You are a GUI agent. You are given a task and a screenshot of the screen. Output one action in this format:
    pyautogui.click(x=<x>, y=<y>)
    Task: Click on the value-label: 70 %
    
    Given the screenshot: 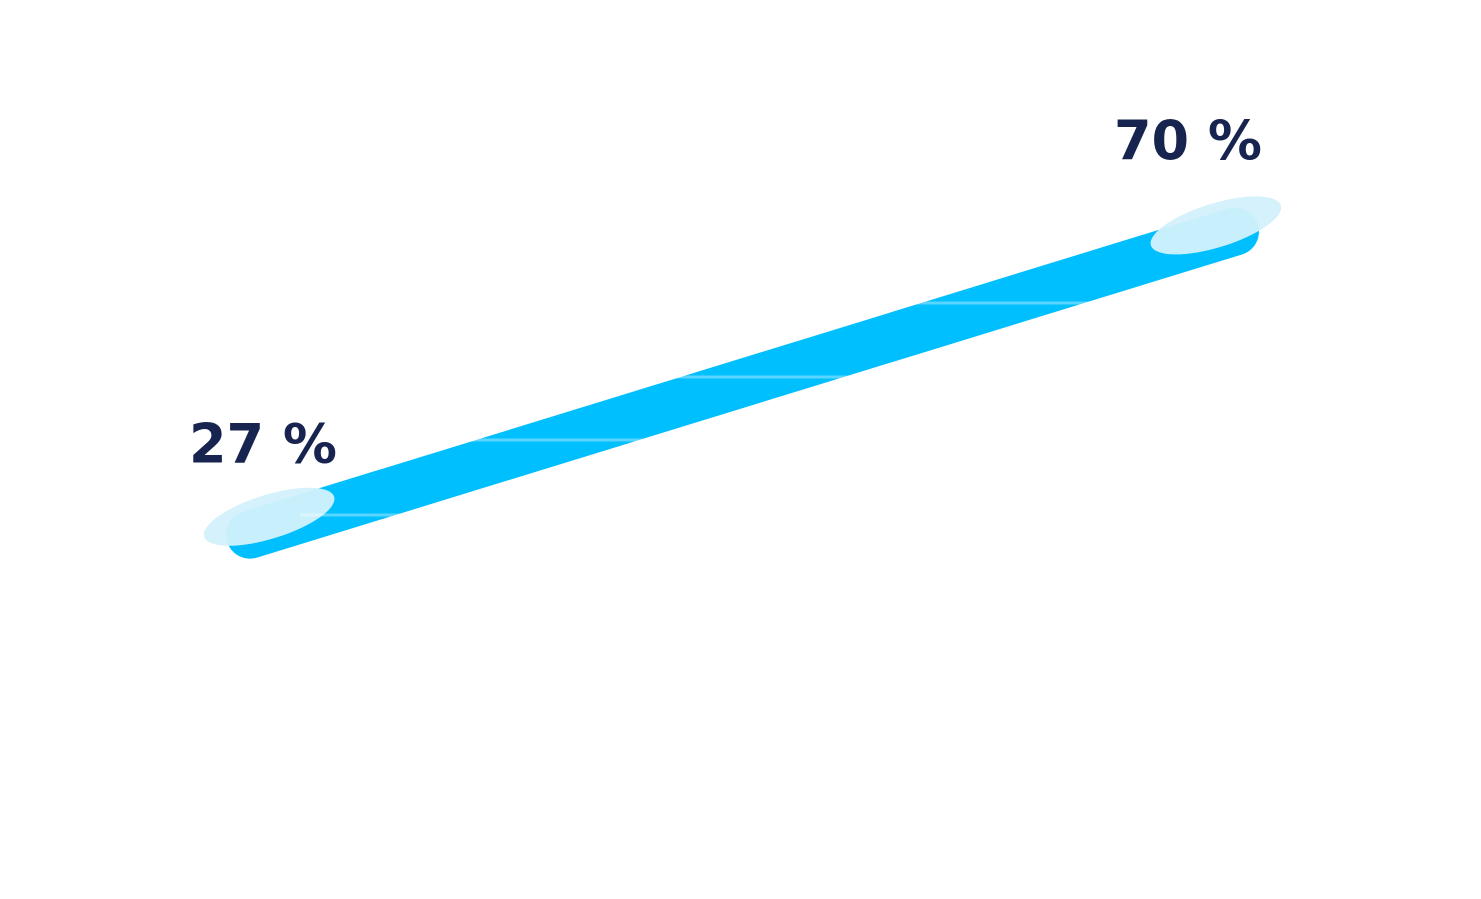 What is the action you would take?
    pyautogui.click(x=1188, y=140)
    